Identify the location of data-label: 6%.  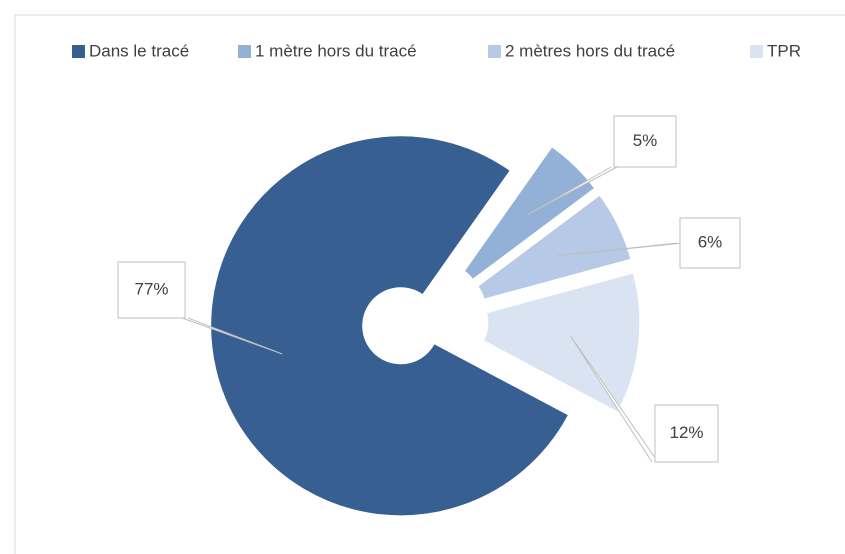
(710, 241).